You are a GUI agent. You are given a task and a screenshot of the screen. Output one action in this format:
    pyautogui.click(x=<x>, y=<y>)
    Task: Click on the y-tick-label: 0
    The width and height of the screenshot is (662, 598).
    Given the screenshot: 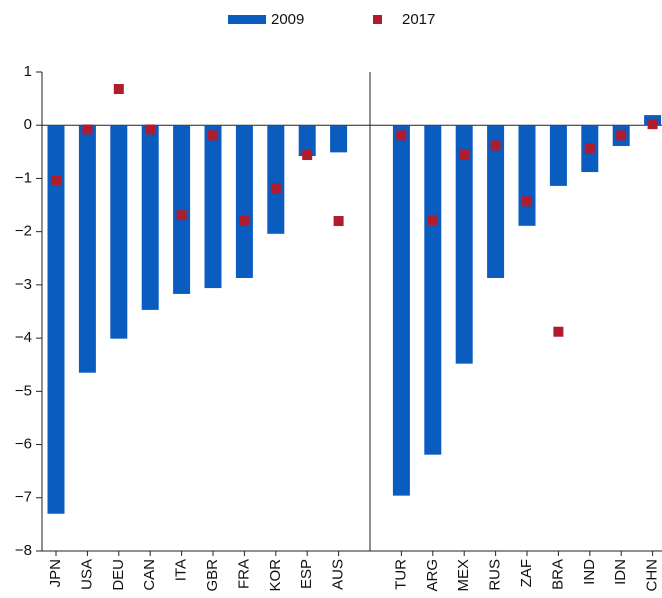 What is the action you would take?
    pyautogui.click(x=28, y=124)
    